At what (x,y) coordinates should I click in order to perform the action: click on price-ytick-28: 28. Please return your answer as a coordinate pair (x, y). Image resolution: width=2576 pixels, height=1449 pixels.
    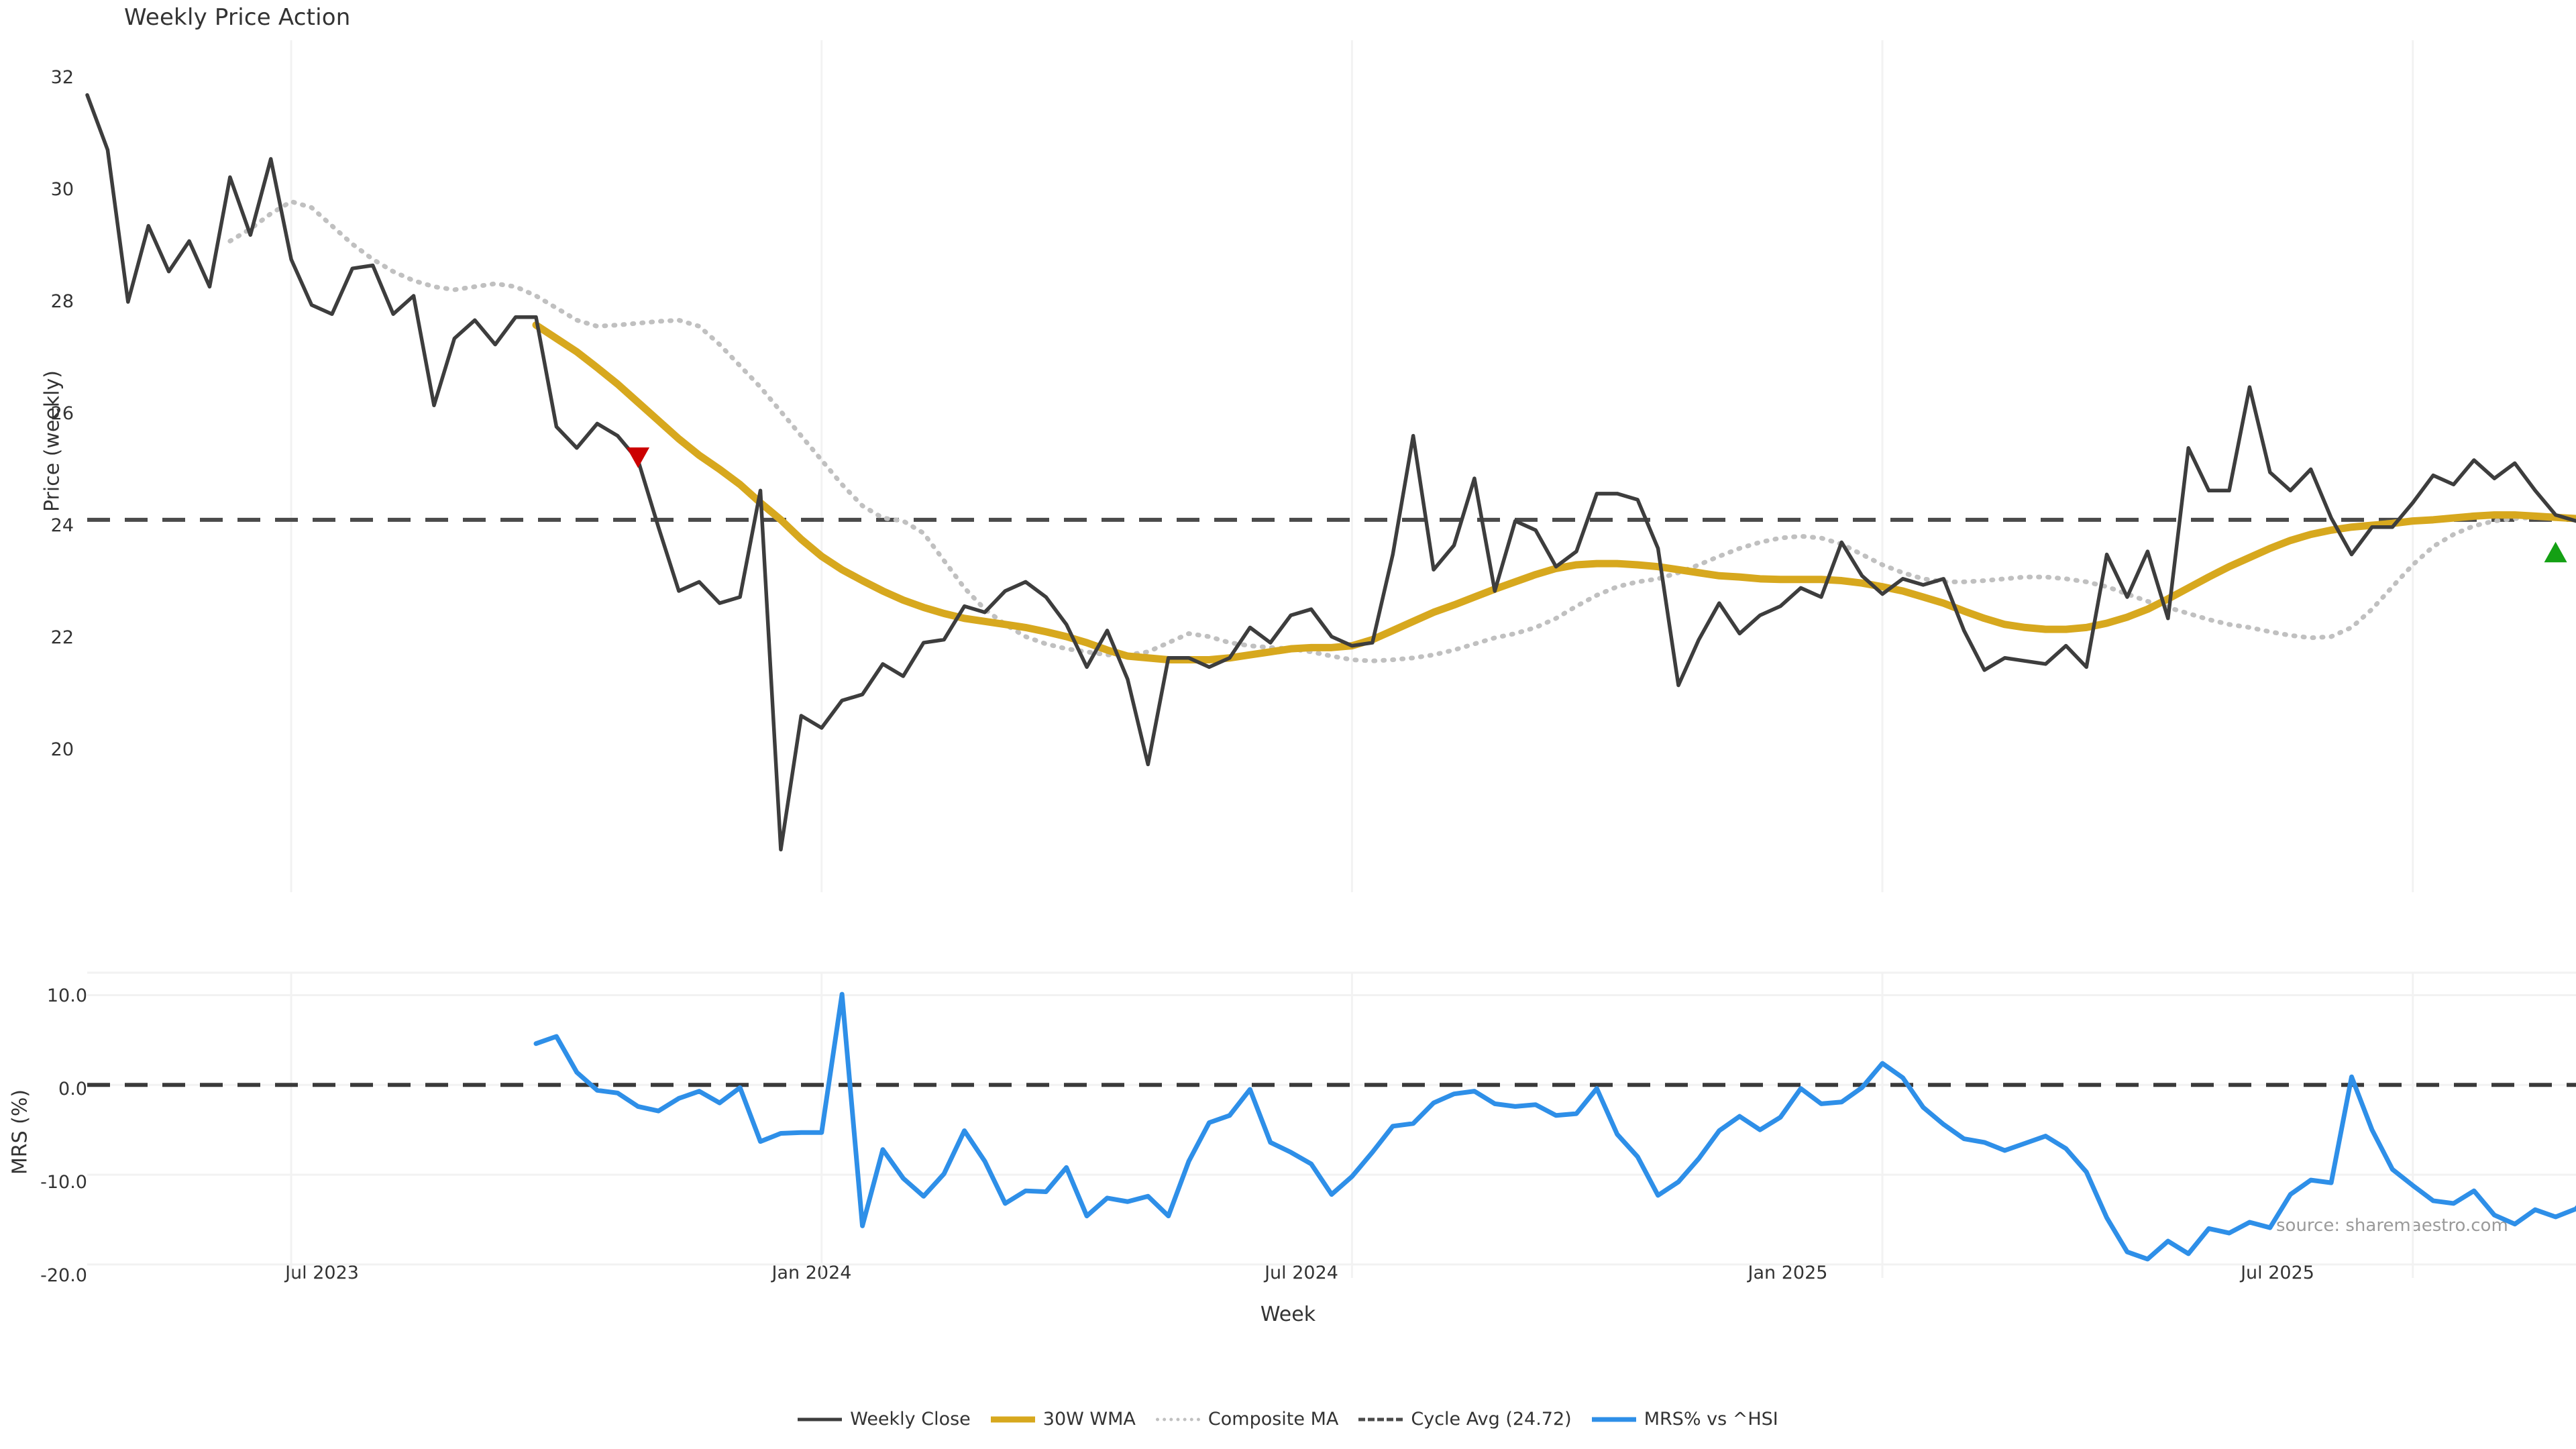
    Looking at the image, I should click on (62, 301).